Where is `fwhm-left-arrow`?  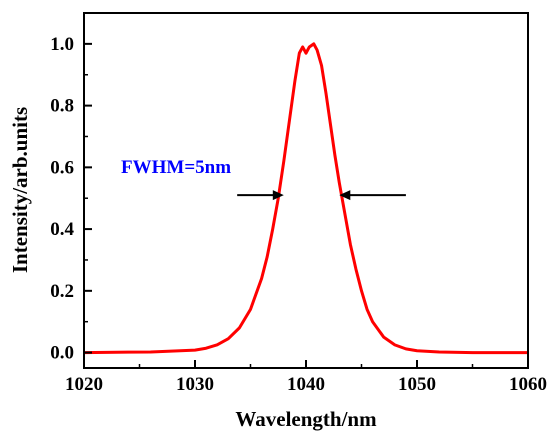
fwhm-left-arrow is located at coordinates (260, 195).